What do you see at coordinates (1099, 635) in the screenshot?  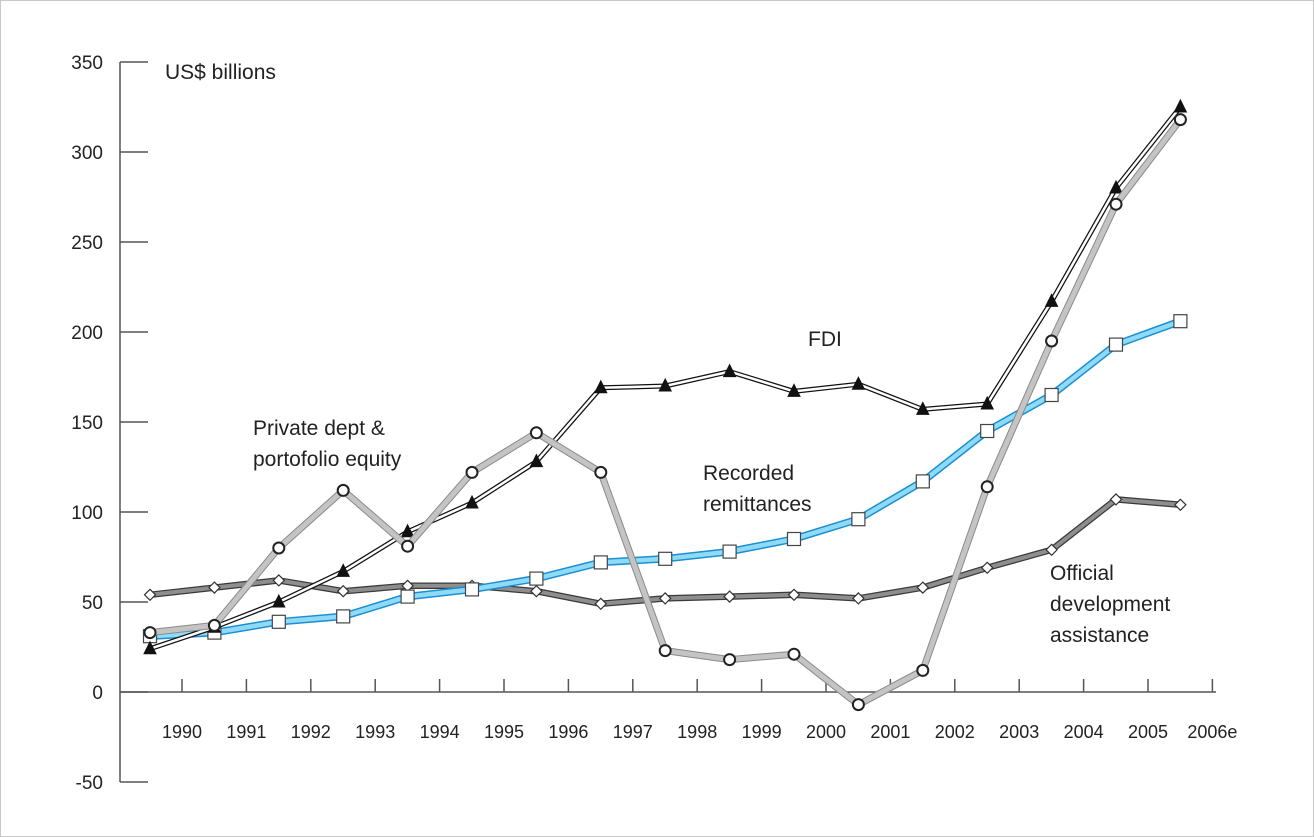 I see `series-label: assistance` at bounding box center [1099, 635].